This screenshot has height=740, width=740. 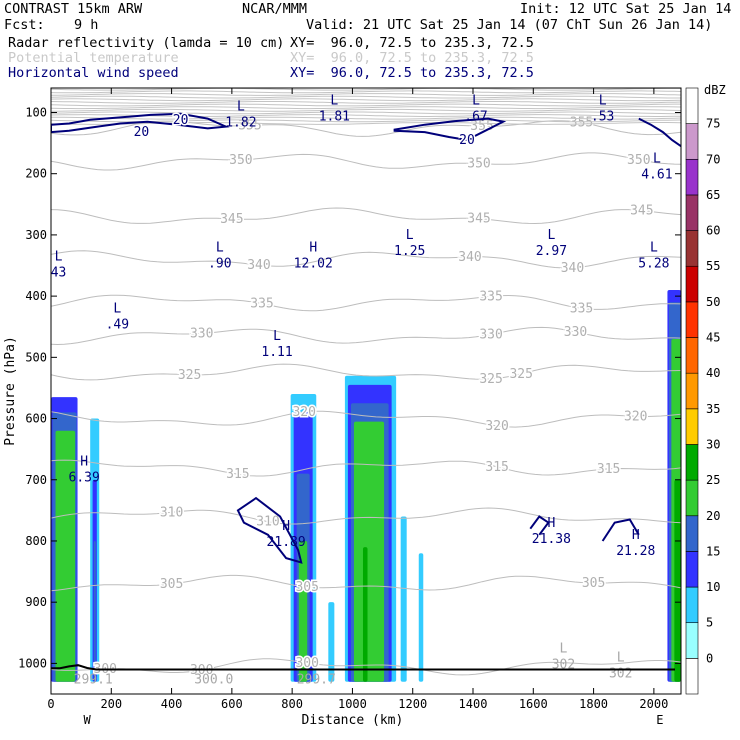 I want to click on center-value-9: 5.28, so click(x=653, y=263).